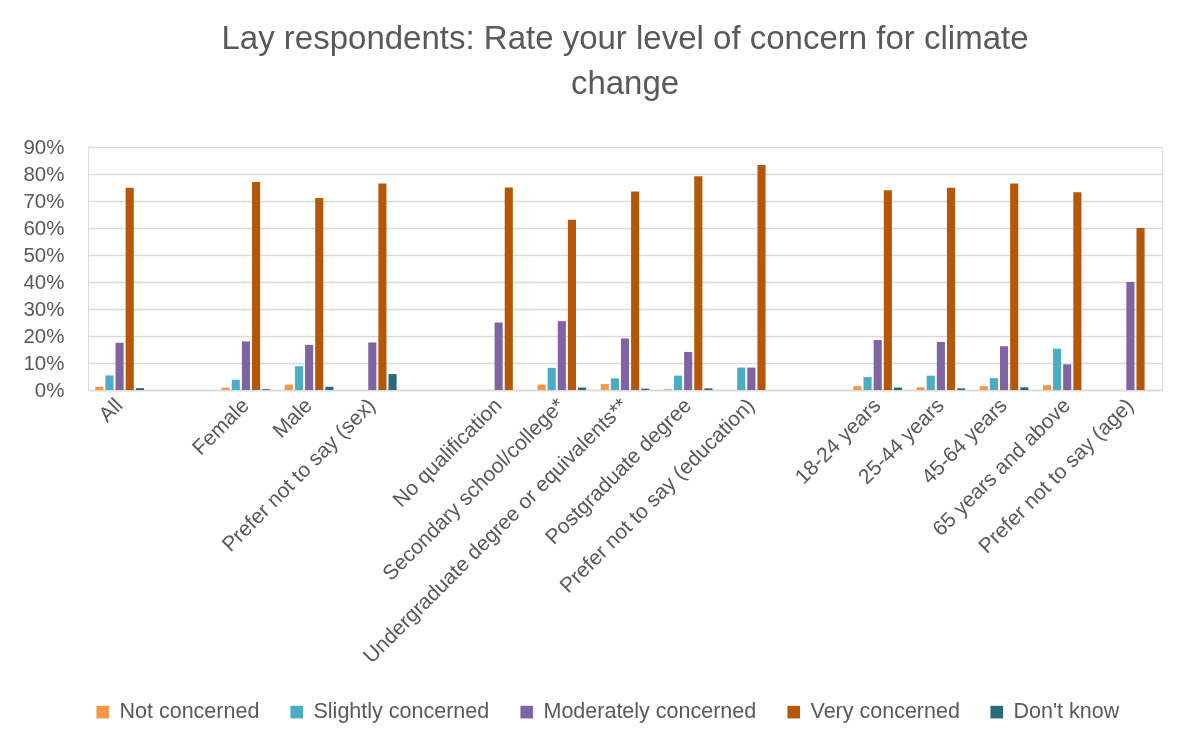  I want to click on y-tick-label: 40%, so click(44, 281).